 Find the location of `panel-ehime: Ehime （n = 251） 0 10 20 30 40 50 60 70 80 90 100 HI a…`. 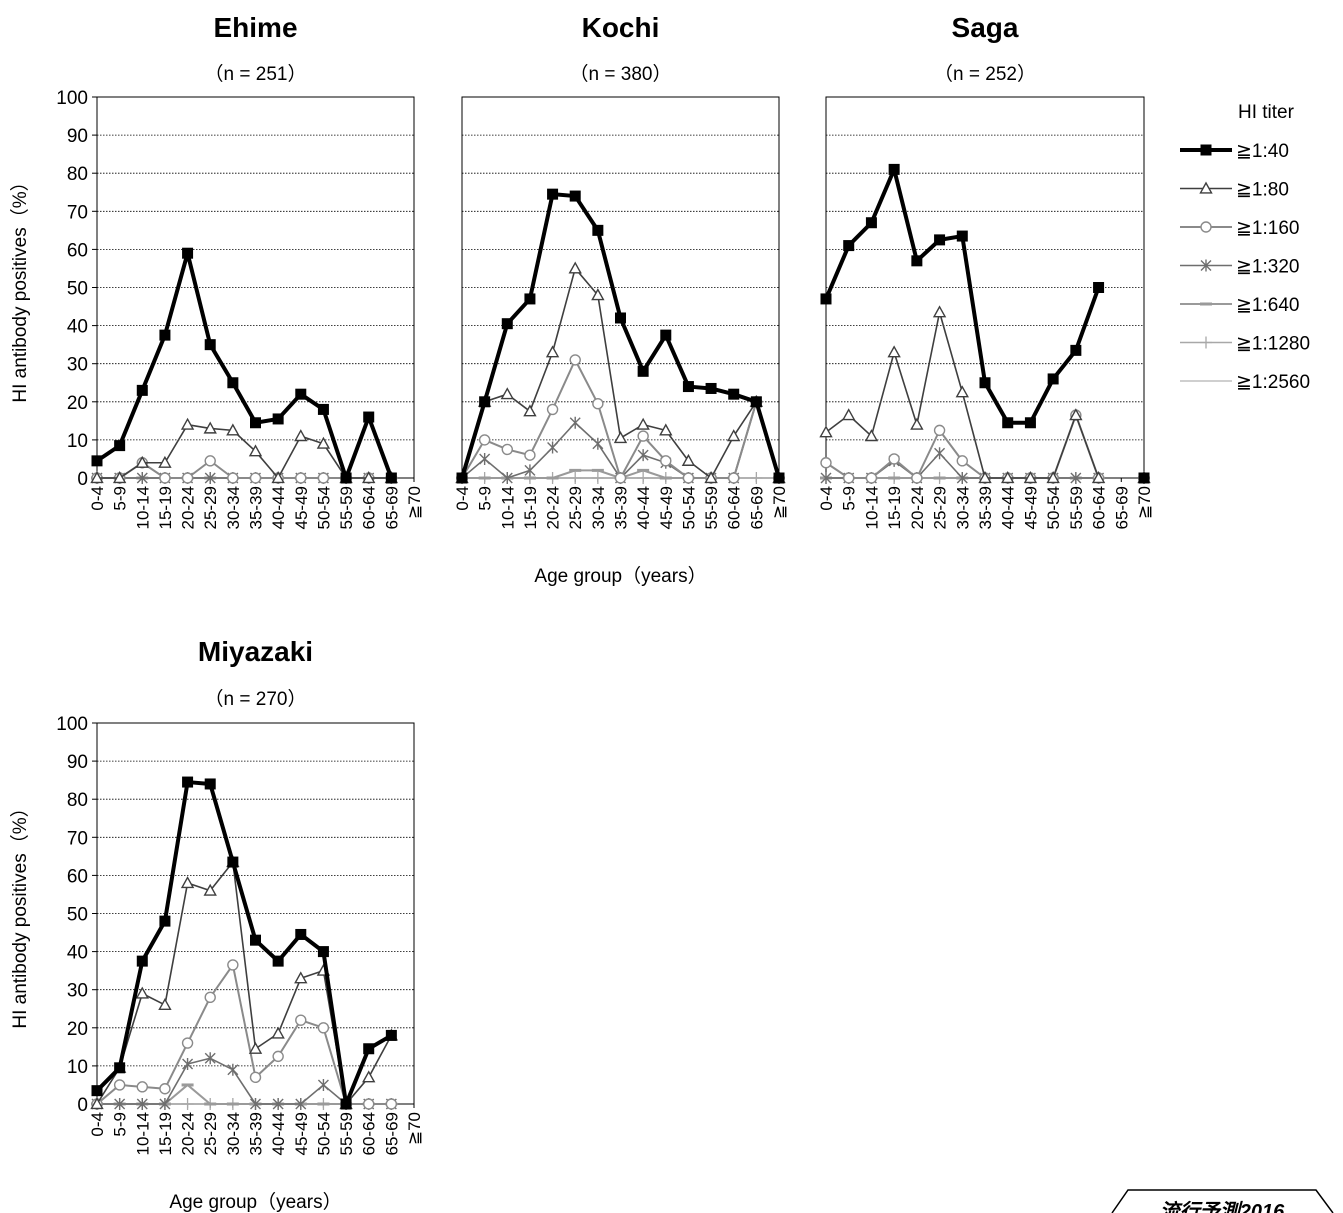

panel-ehime: Ehime （n = 251） 0 10 20 30 40 50 60 70 80 90 100 HI a… is located at coordinates (216, 270).